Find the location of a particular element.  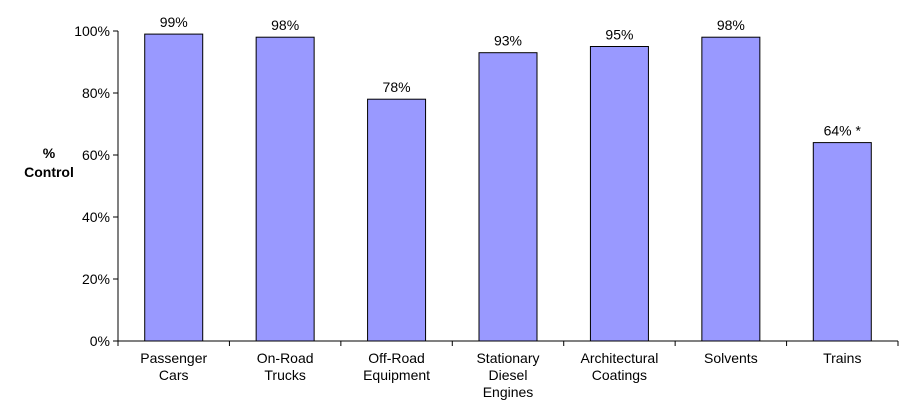

data-label: 93% is located at coordinates (508, 41).